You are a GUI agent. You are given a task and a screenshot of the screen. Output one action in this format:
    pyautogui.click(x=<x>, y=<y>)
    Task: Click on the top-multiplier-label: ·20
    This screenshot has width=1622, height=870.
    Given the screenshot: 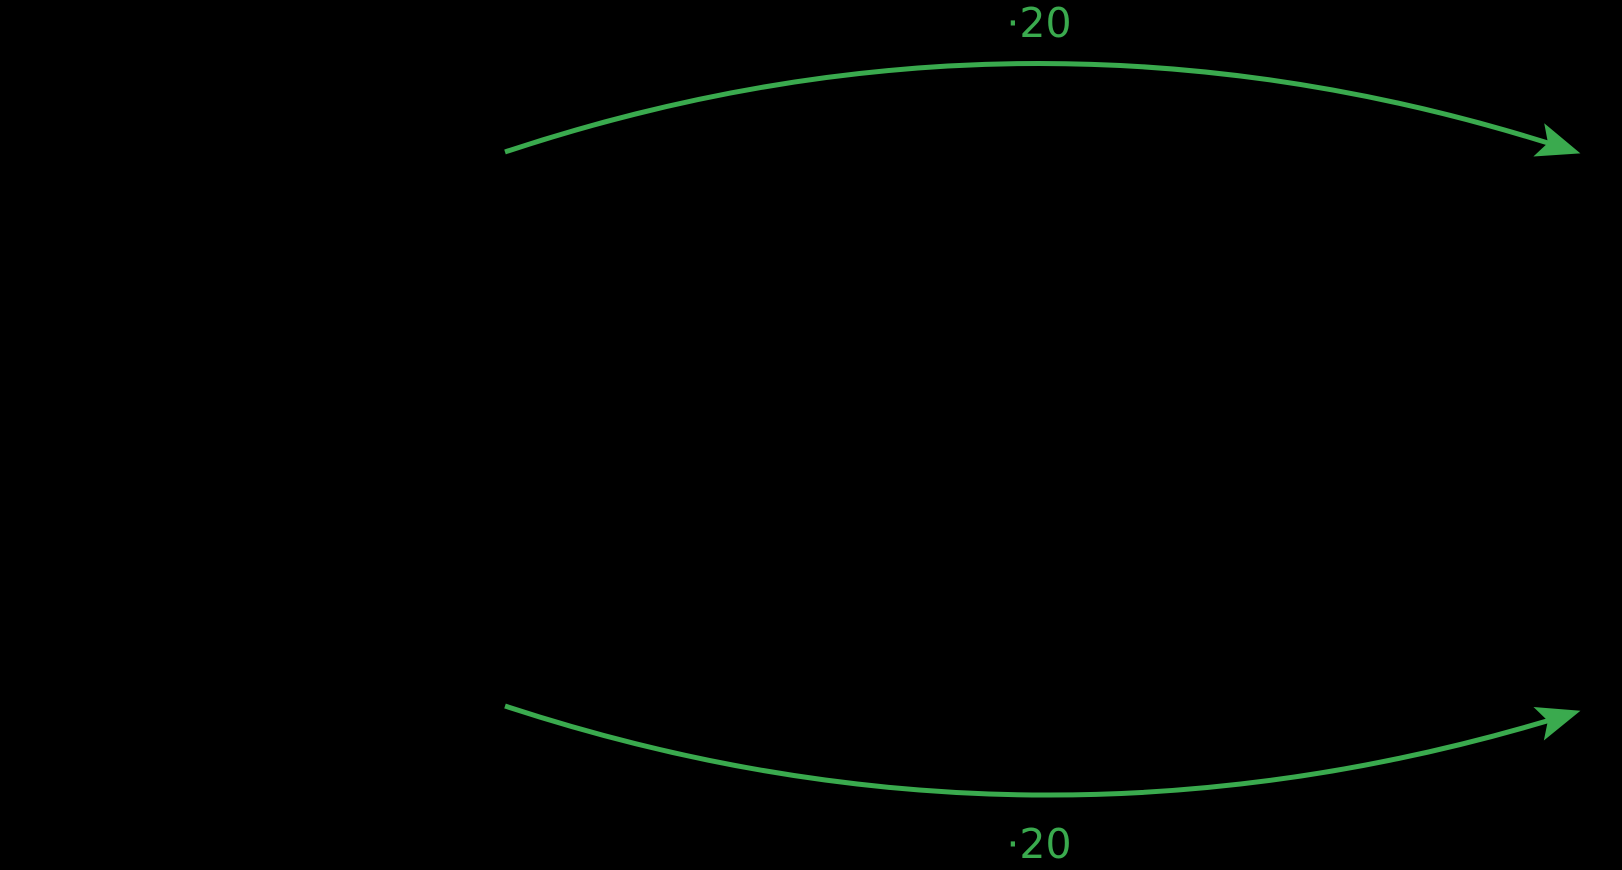 What is the action you would take?
    pyautogui.click(x=1038, y=23)
    